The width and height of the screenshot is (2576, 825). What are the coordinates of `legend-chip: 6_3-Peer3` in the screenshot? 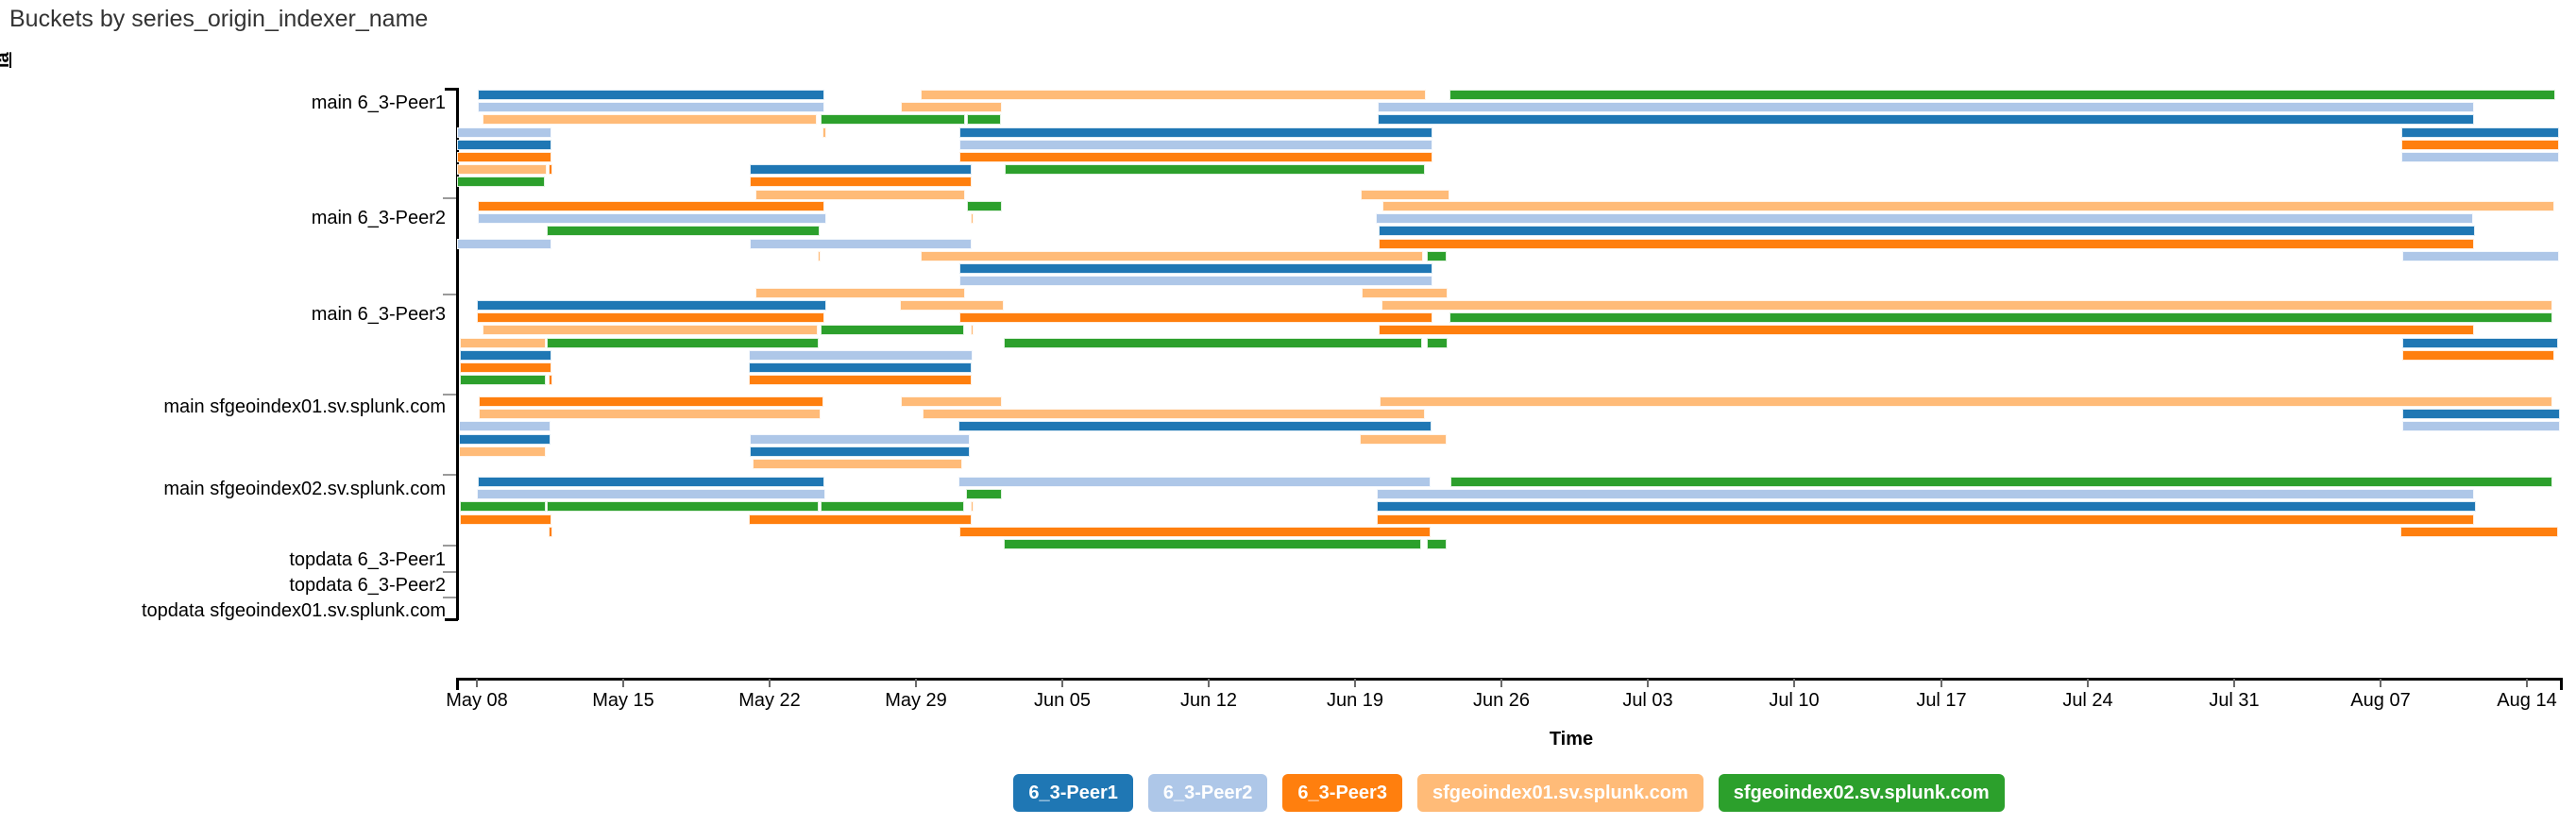 It's located at (1342, 793).